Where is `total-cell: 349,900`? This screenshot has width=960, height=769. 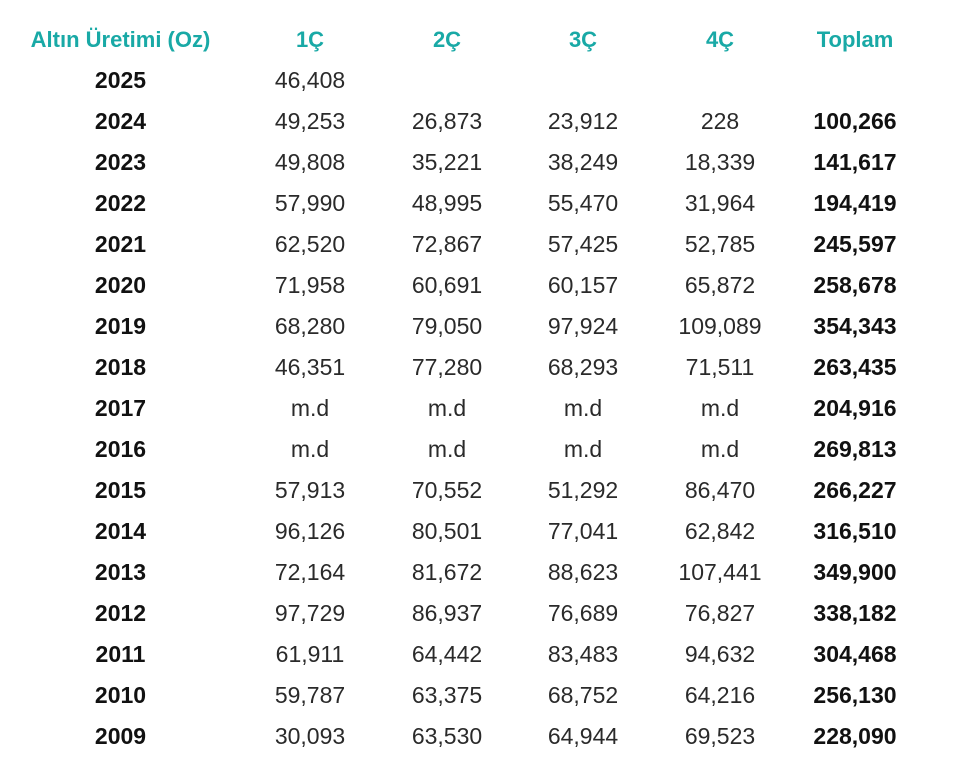
total-cell: 349,900 is located at coordinates (855, 572).